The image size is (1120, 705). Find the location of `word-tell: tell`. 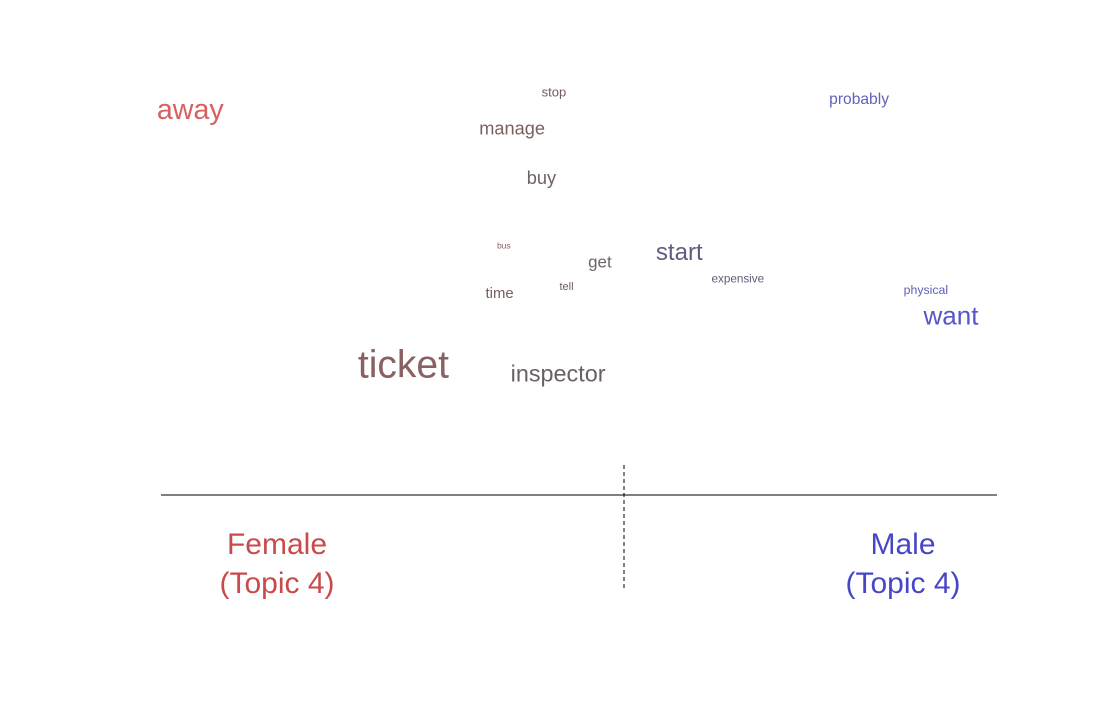

word-tell: tell is located at coordinates (566, 287).